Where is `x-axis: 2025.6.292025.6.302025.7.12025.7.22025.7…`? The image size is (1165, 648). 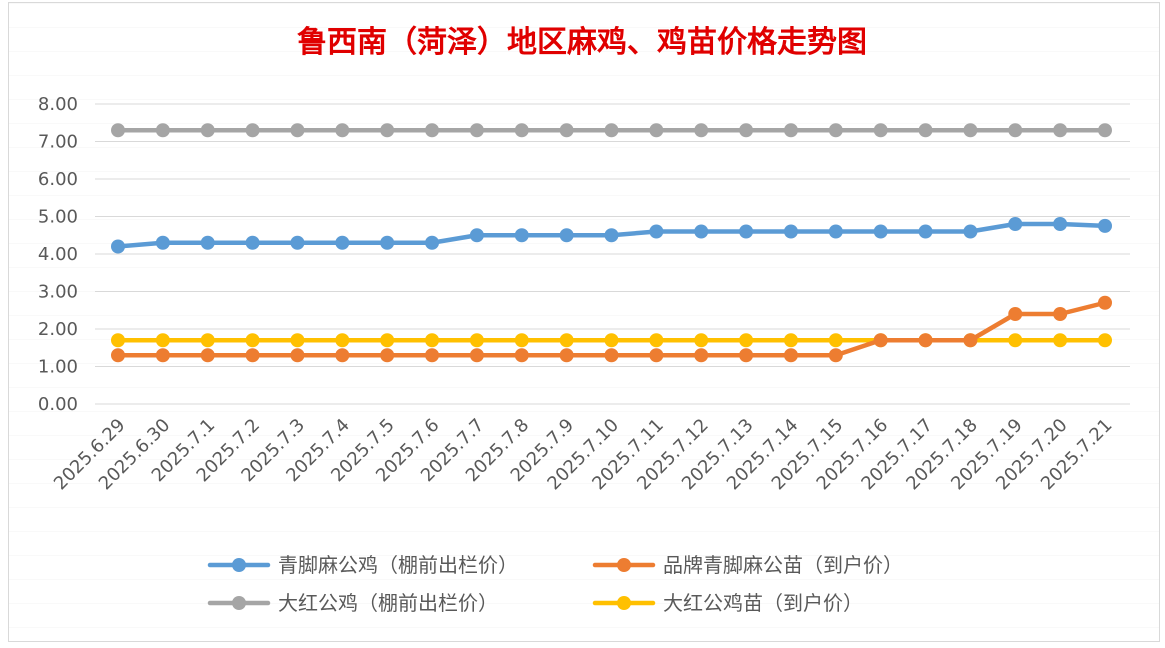
x-axis: 2025.6.292025.6.302025.7.12025.7.22025.7… is located at coordinates (583, 455).